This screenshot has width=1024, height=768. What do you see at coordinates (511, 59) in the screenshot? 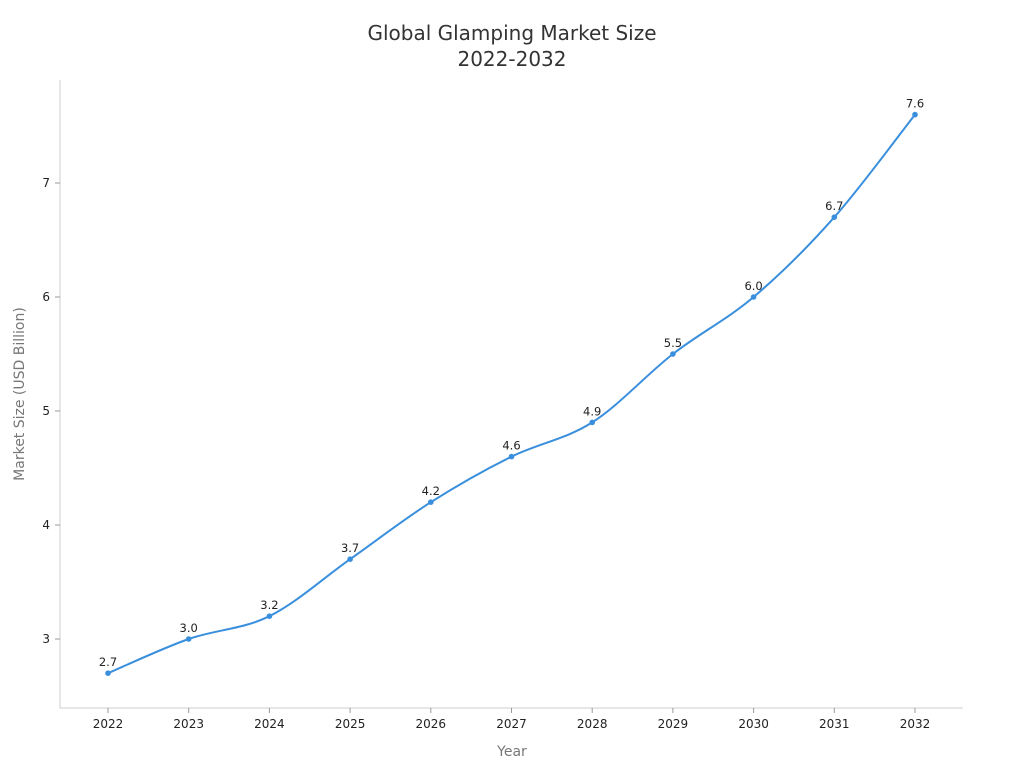
I see `chart-subtitle: 2022-2032` at bounding box center [511, 59].